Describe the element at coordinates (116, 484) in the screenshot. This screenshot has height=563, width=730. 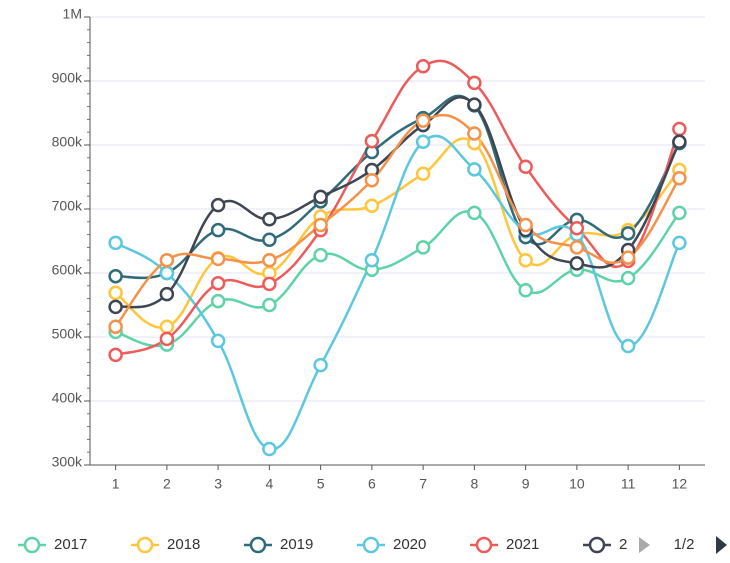
I see `x-tick-label: 1` at that location.